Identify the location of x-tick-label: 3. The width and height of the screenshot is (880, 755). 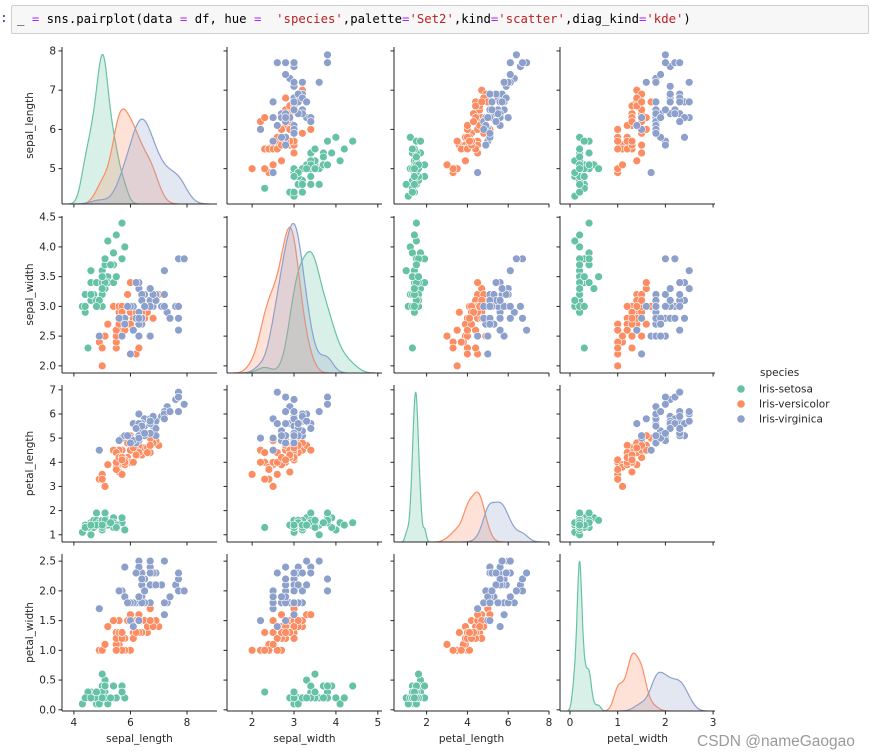
(713, 723).